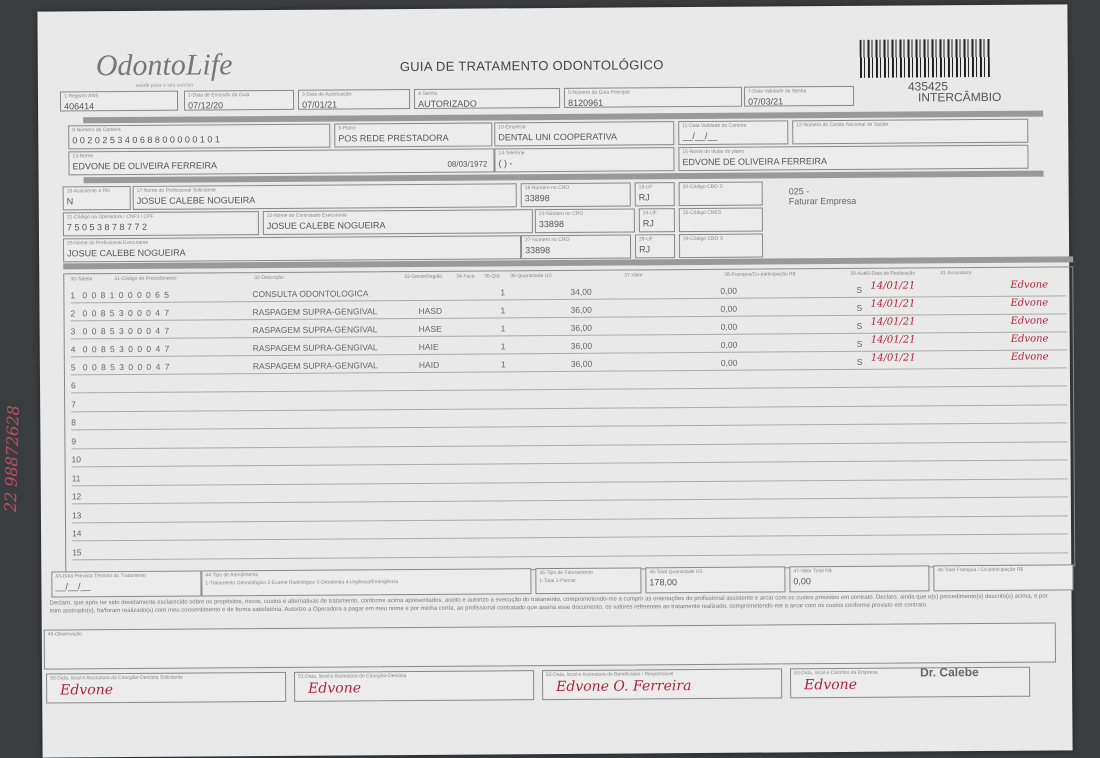 The width and height of the screenshot is (1100, 758). I want to click on total-field: 47-Valor Total R$ 0,00, so click(859, 579).